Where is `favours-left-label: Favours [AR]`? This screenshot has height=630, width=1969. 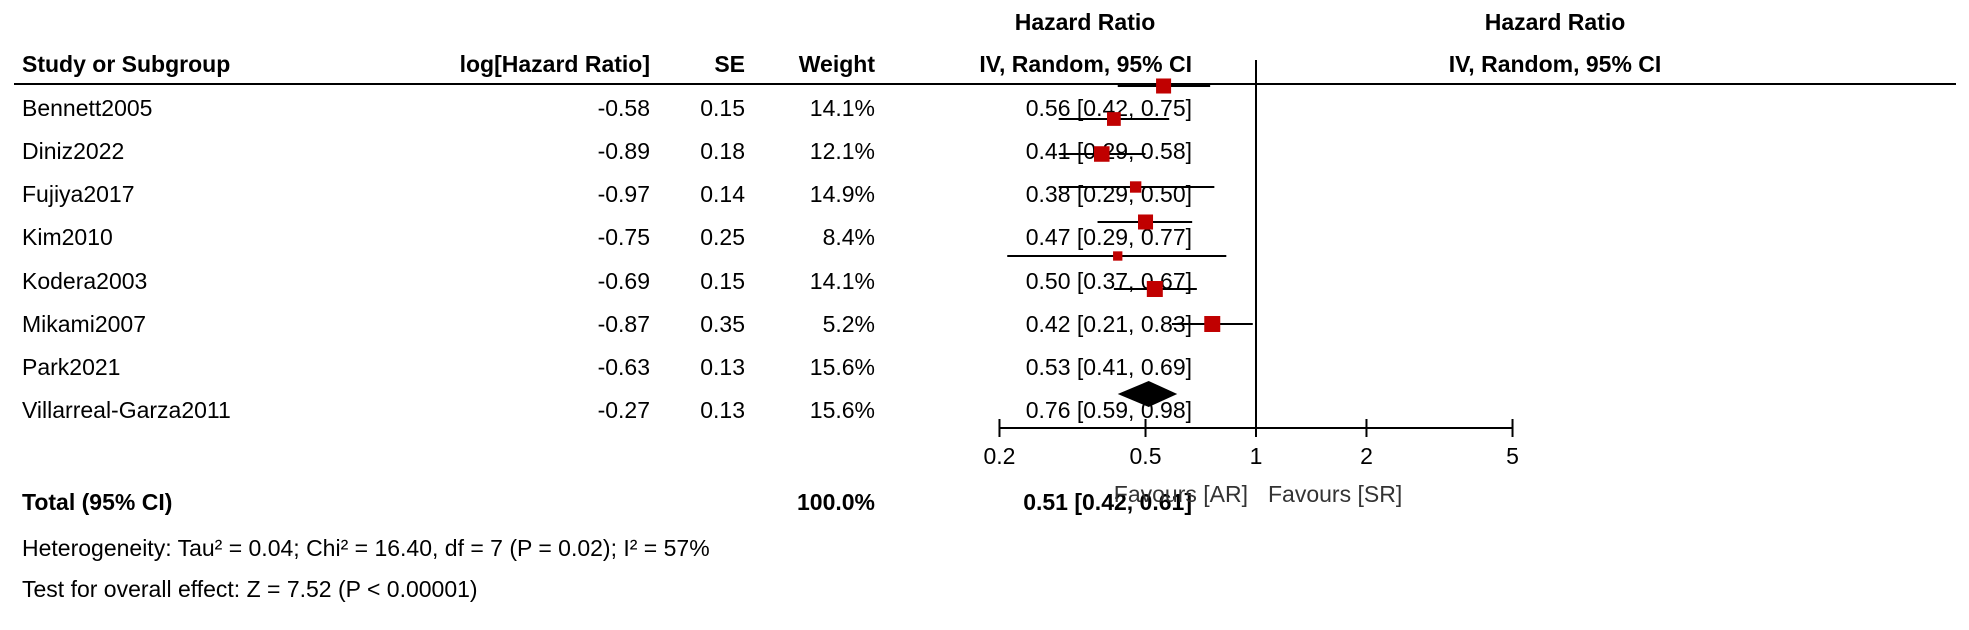
favours-left-label: Favours [AR] is located at coordinates (1181, 494).